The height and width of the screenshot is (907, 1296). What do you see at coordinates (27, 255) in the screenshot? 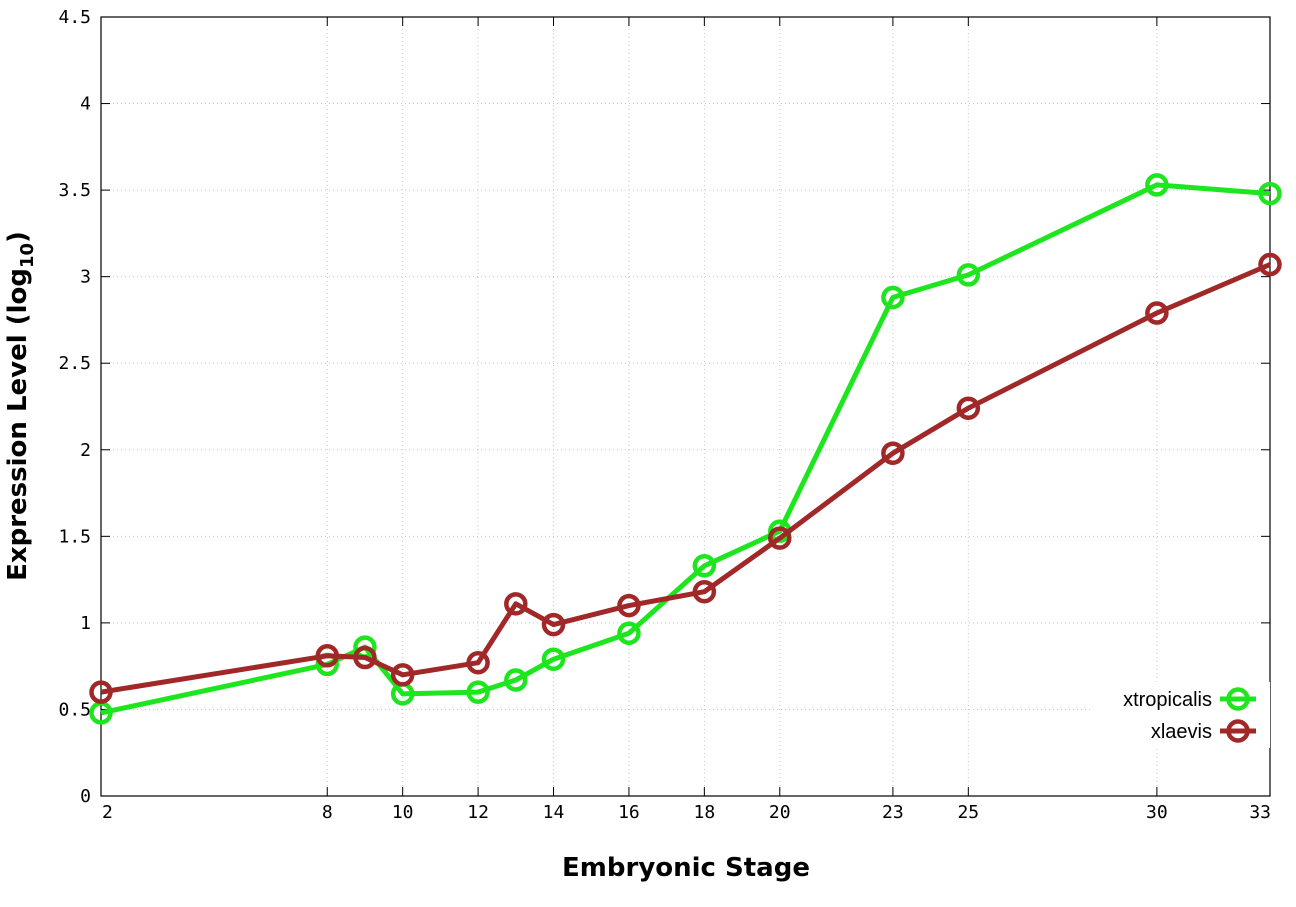
I see `y-axis-title-subscript: 10` at bounding box center [27, 255].